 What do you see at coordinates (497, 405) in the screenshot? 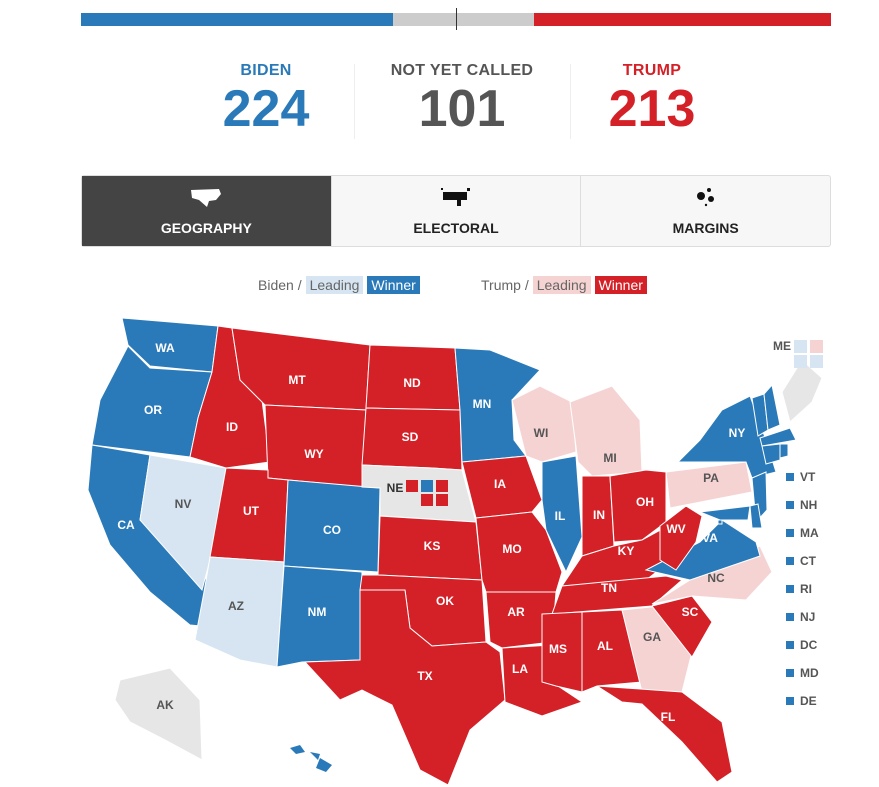
I see `state-mn` at bounding box center [497, 405].